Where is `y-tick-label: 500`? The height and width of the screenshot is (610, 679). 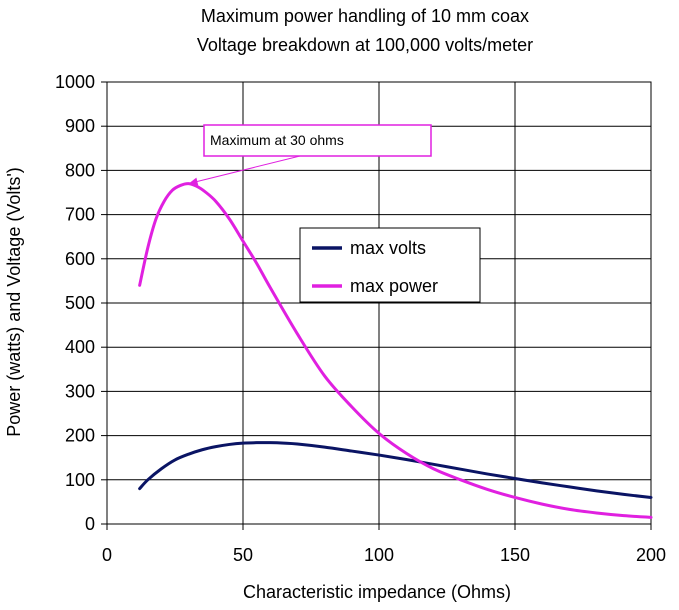 y-tick-label: 500 is located at coordinates (80, 303).